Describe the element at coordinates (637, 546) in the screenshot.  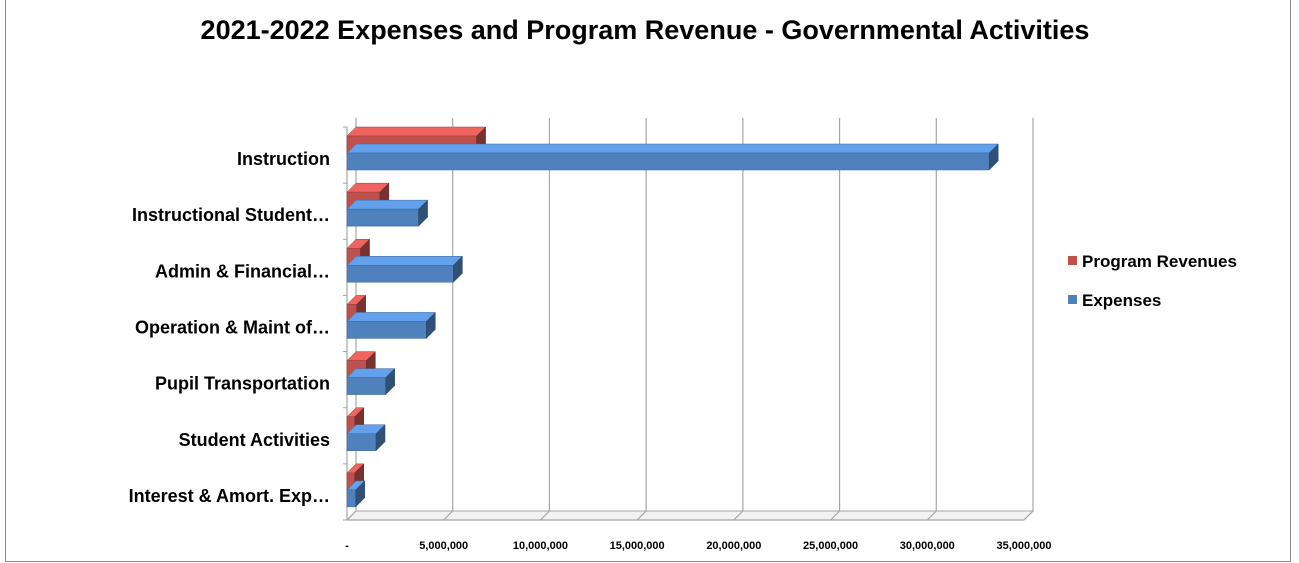
I see `x-tick-label: 15,000,000` at that location.